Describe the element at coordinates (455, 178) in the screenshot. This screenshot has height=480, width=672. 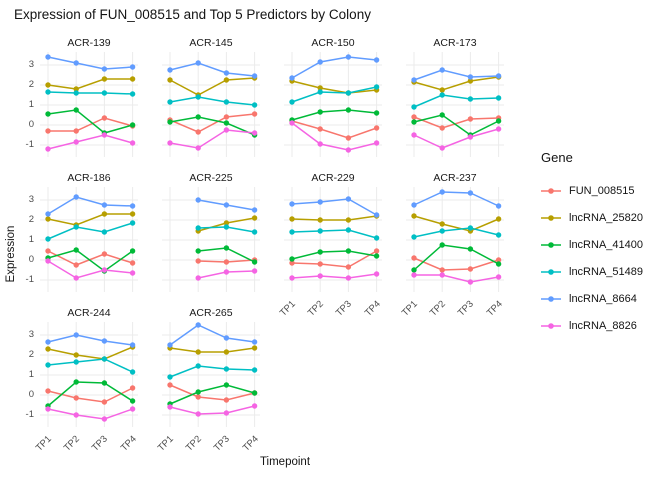
I see `facet-title: ACR-237` at that location.